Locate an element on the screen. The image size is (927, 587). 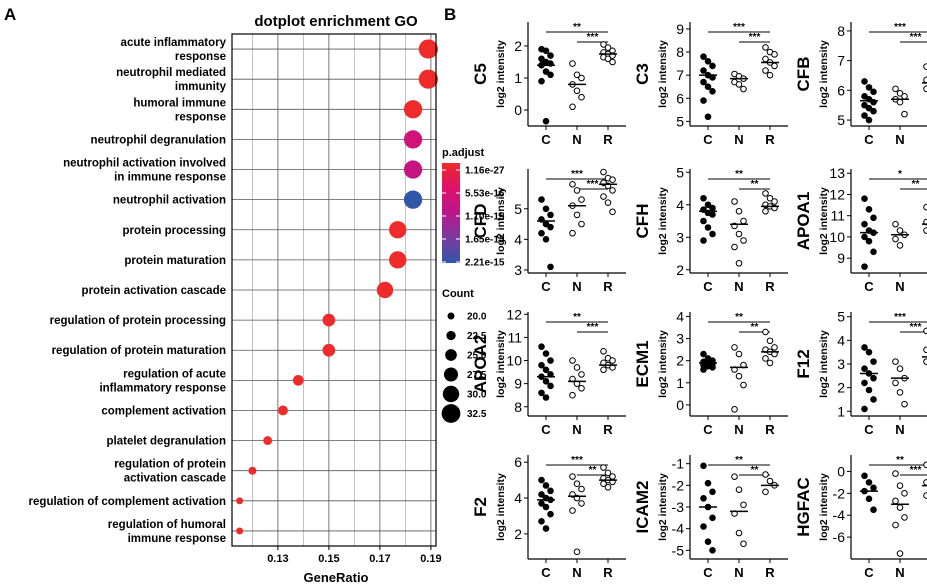
protein-name: APOA1 is located at coordinates (803, 221).